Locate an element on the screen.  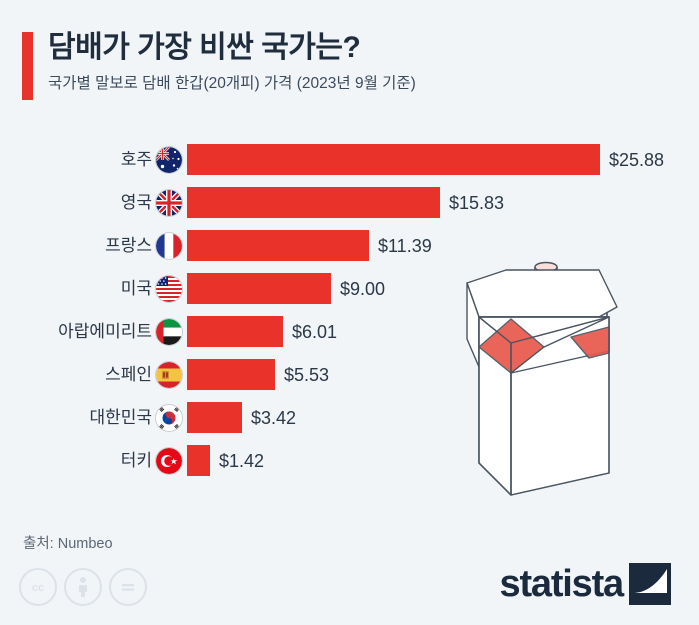
bar-value-label: $25.88 is located at coordinates (637, 159).